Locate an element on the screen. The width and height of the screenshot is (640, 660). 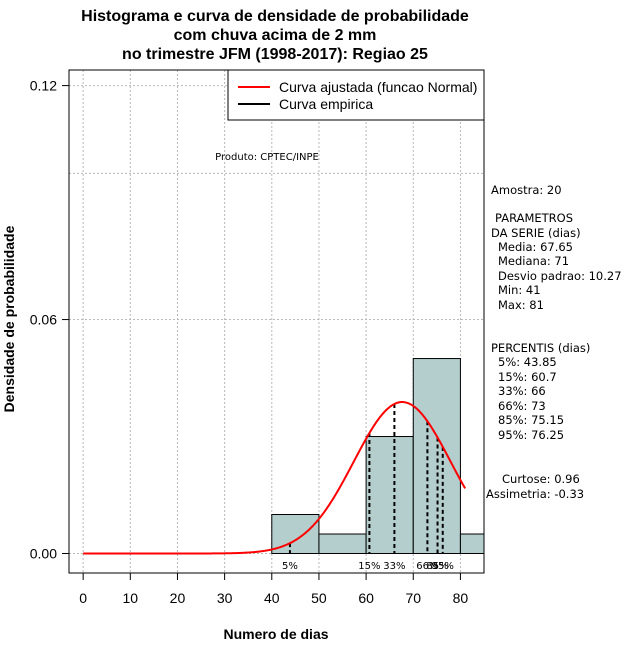
density-curve-path is located at coordinates (275, 478).